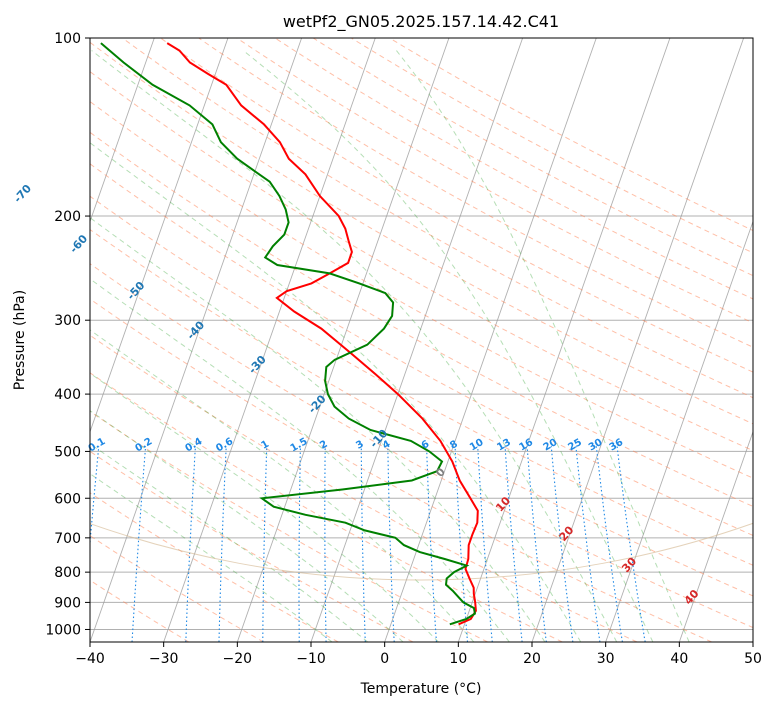  Describe the element at coordinates (67, 573) in the screenshot. I see `y-tick-label: 800` at that location.